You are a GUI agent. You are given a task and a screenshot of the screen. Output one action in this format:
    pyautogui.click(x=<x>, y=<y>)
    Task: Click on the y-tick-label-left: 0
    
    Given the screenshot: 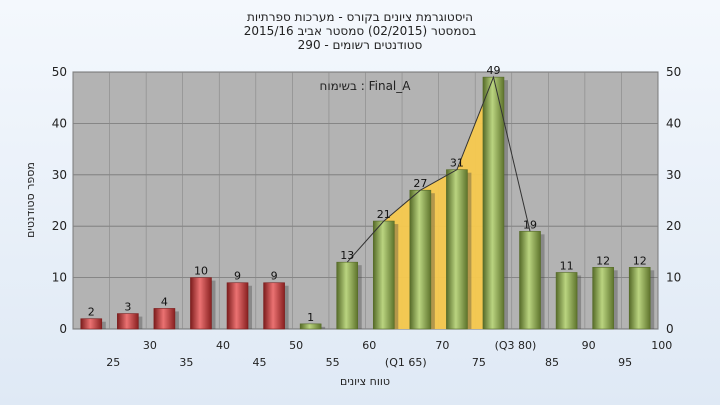 What is the action you would take?
    pyautogui.click(x=63, y=329)
    